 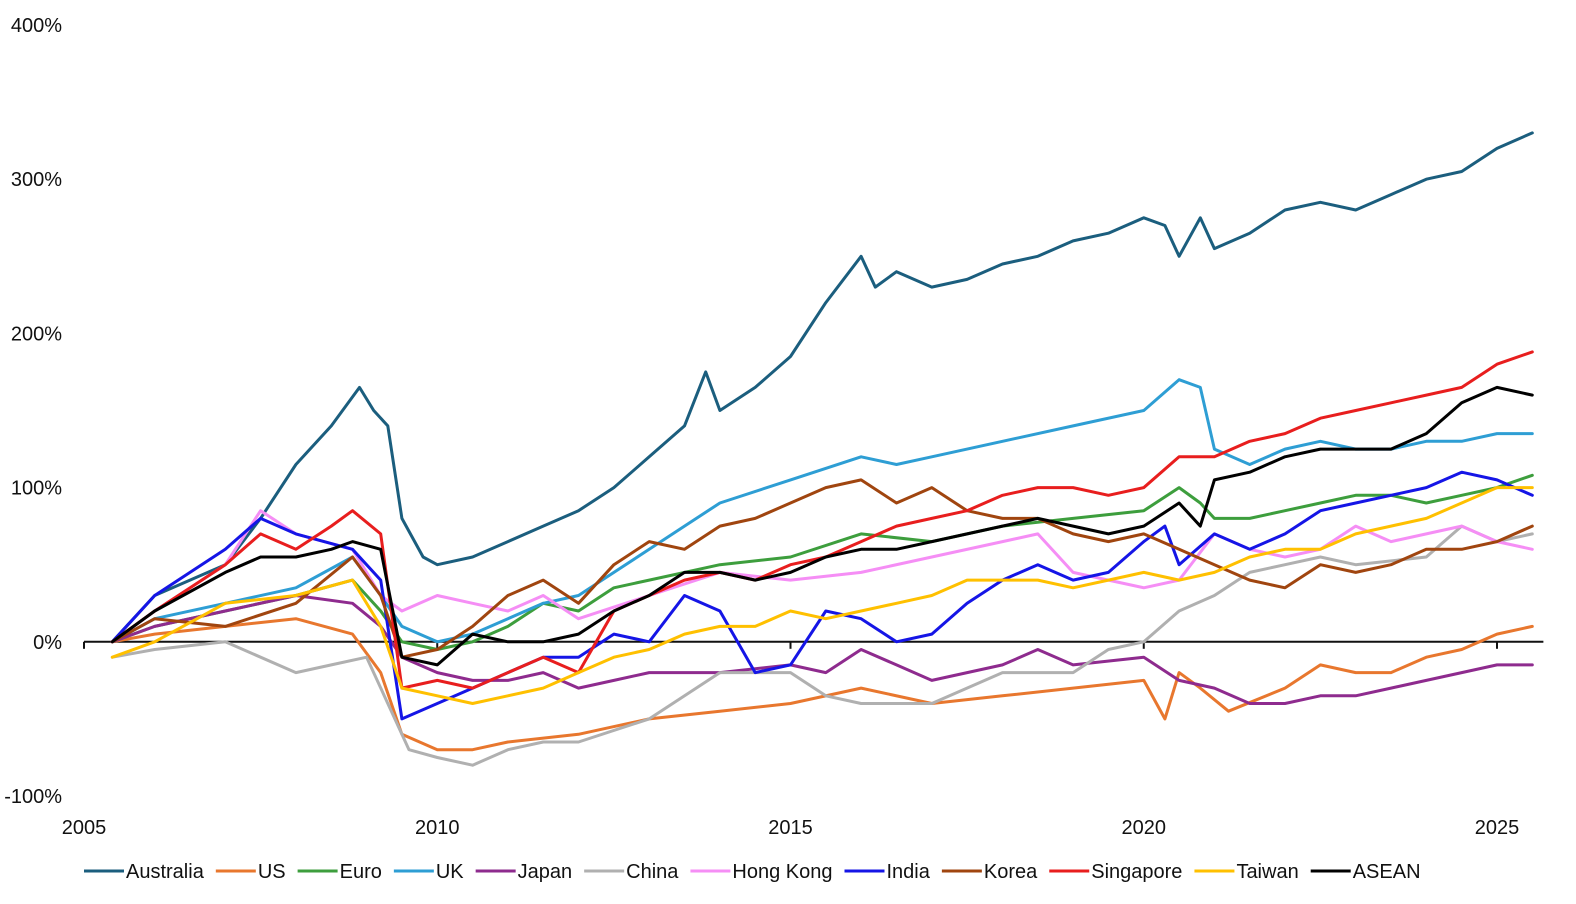 I want to click on y-tick-label: 100%, so click(x=36, y=489).